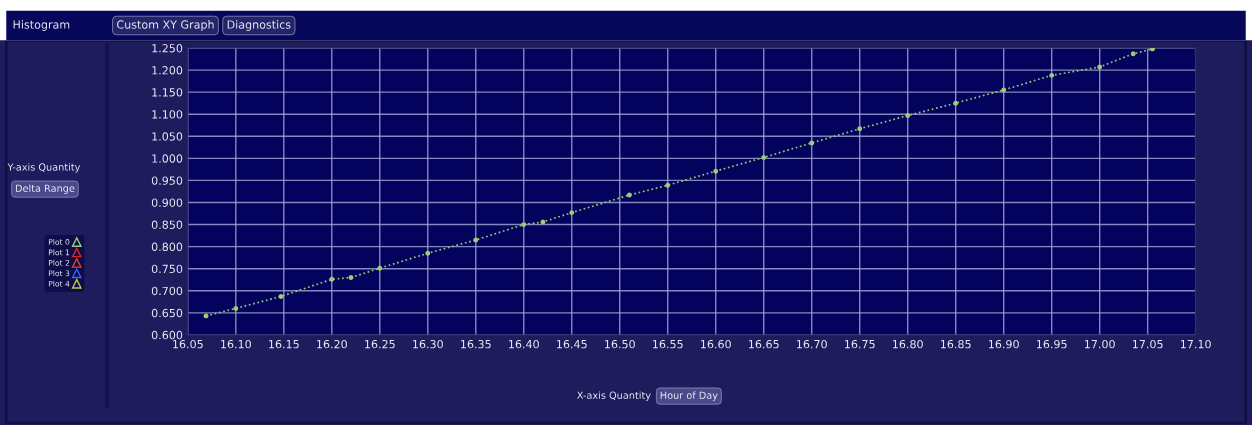 Image resolution: width=1252 pixels, height=425 pixels. Describe the element at coordinates (259, 25) in the screenshot. I see `text: Diagnostics` at that location.